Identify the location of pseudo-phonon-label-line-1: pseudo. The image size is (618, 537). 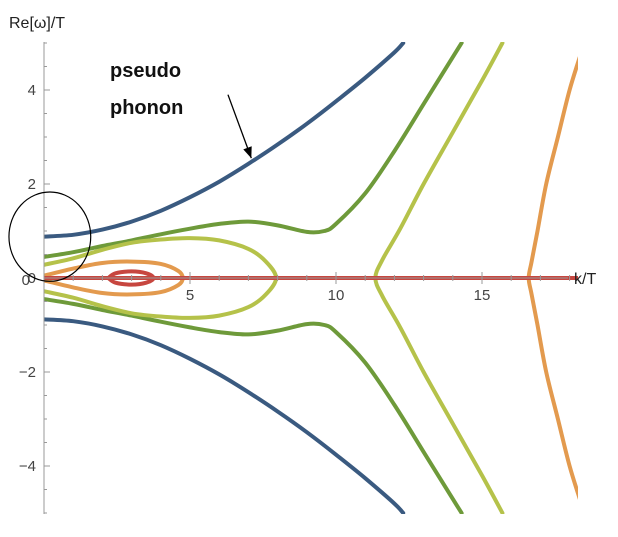
(145, 71).